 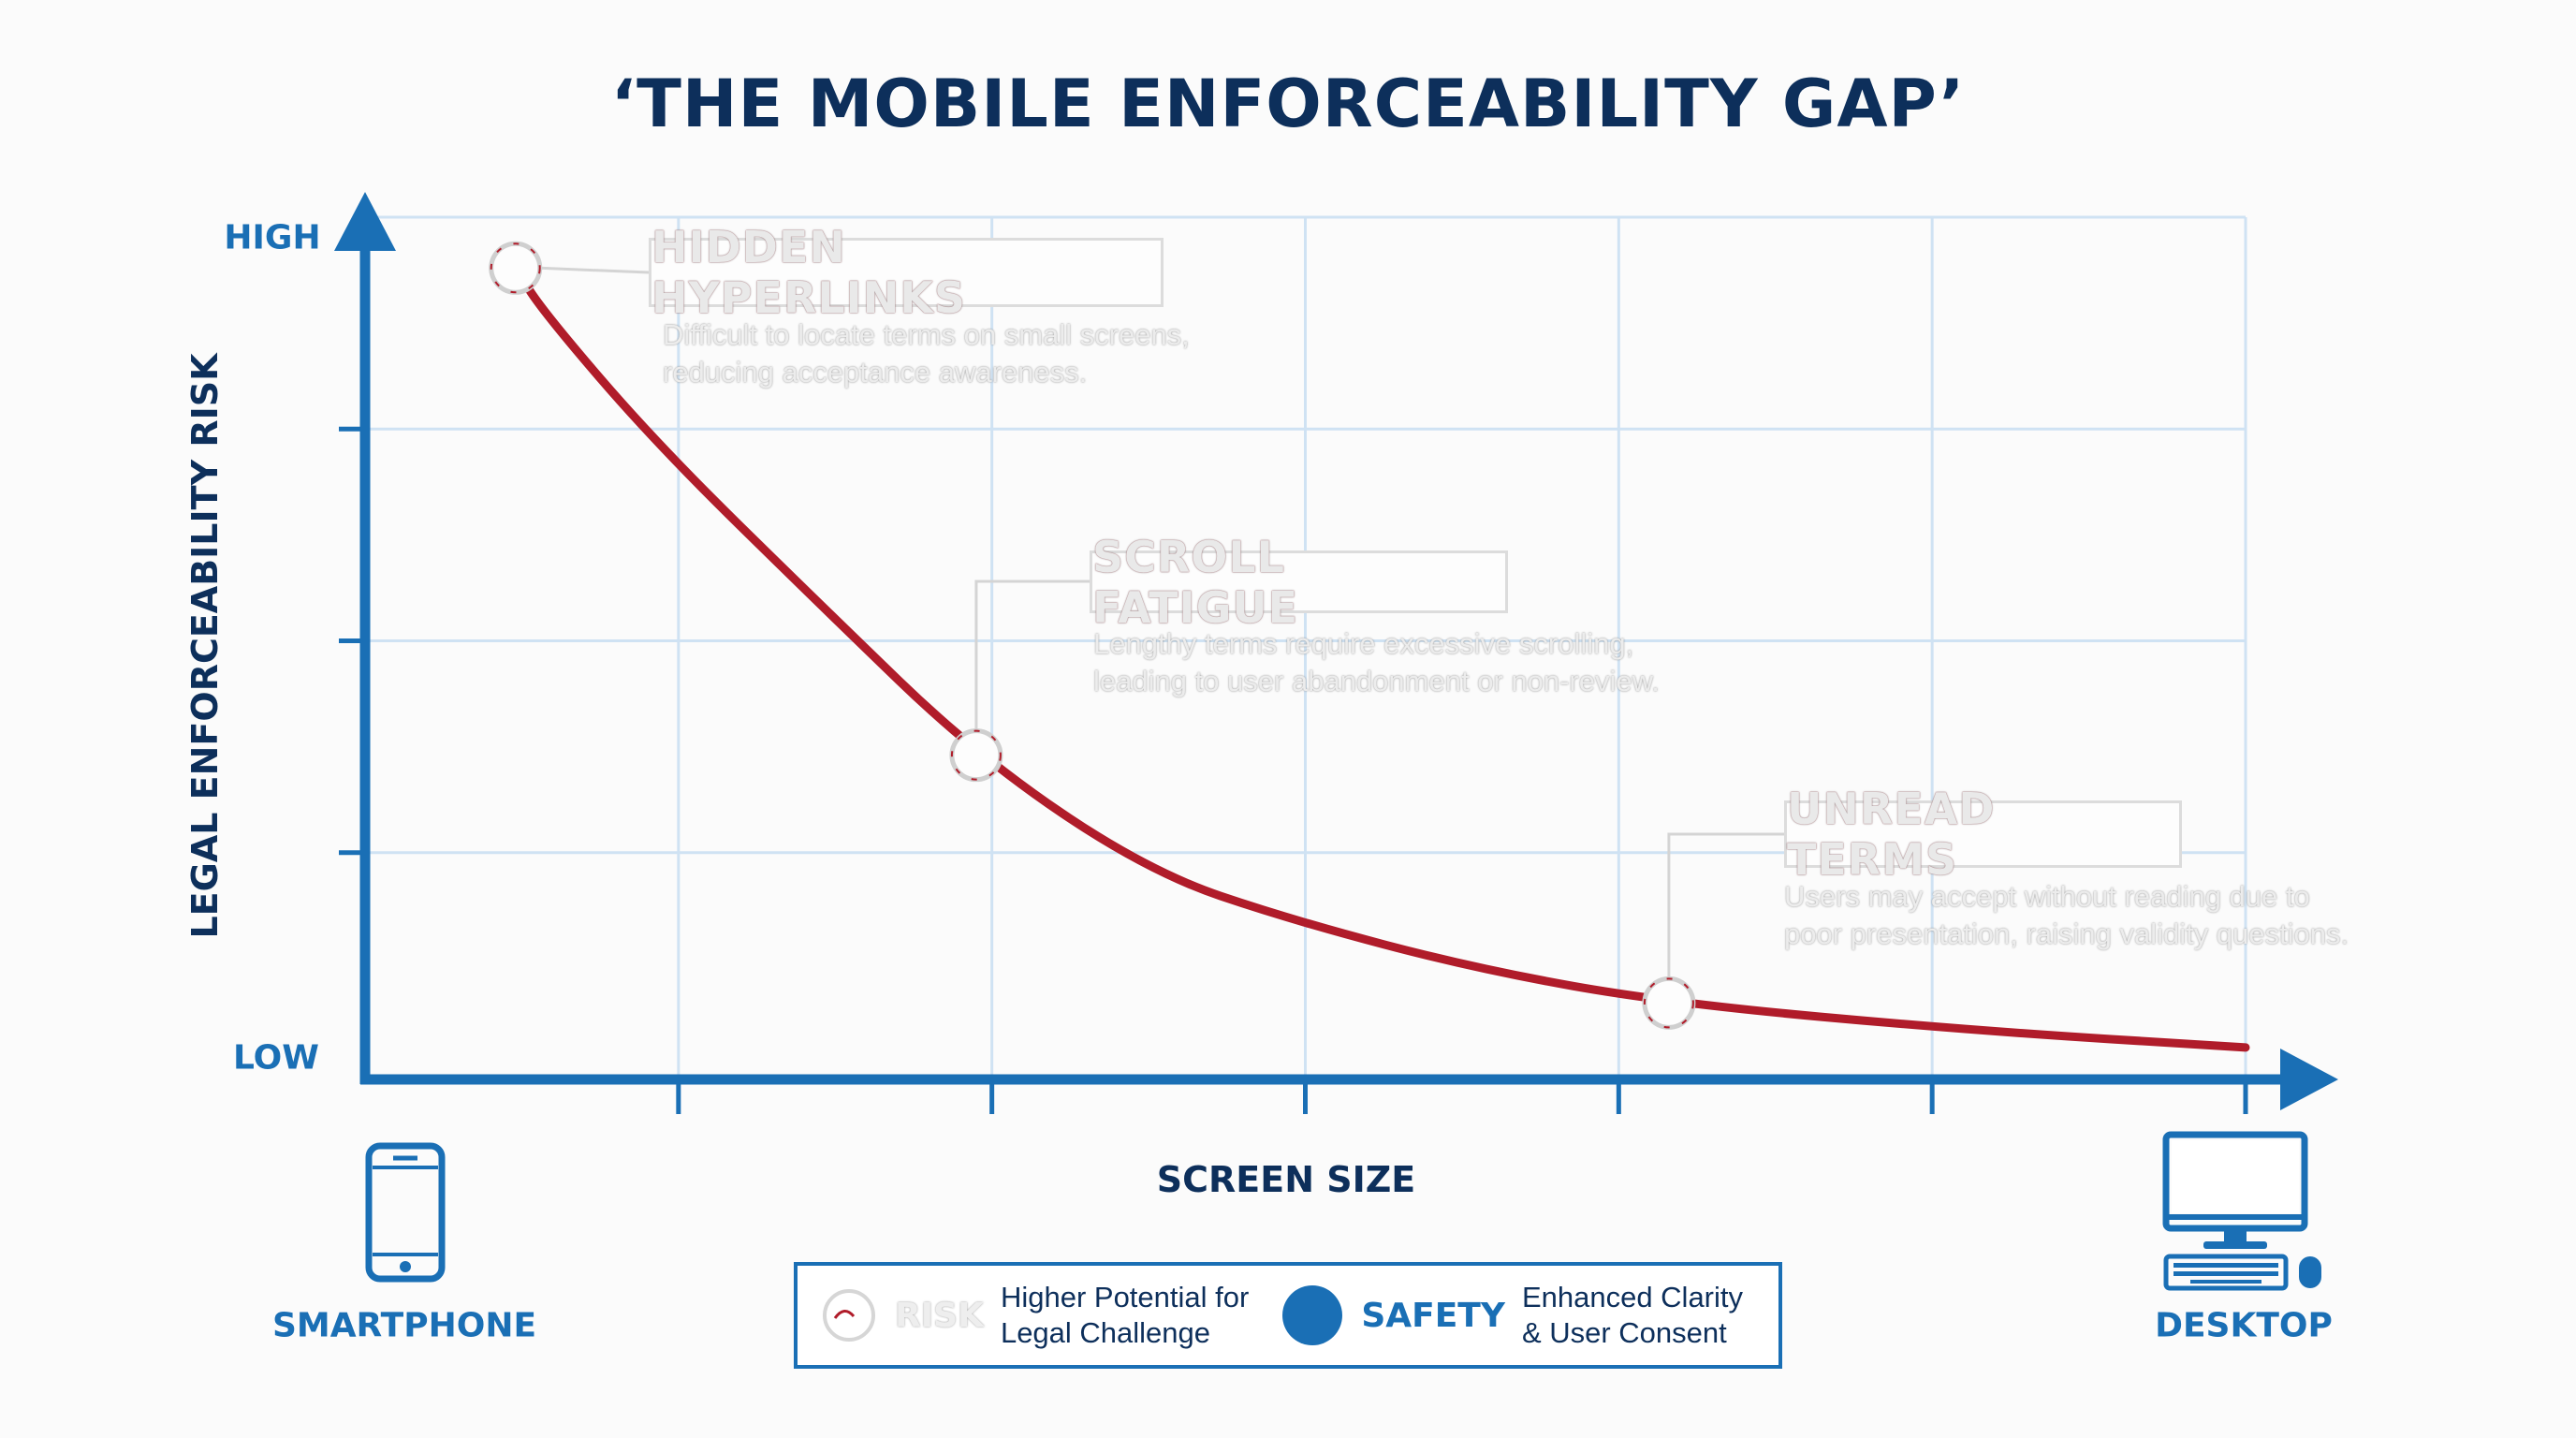 What do you see at coordinates (849, 1315) in the screenshot?
I see `risk-marker-icon` at bounding box center [849, 1315].